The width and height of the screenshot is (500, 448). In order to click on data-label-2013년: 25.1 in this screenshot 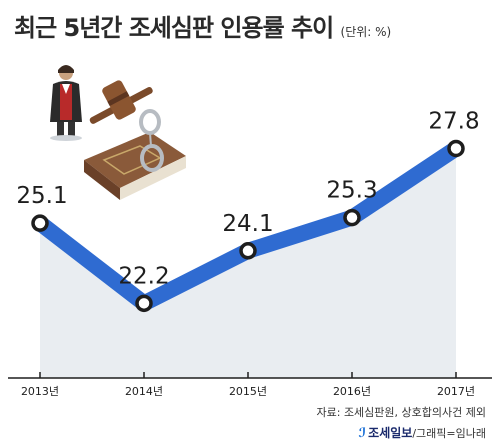, I will do `click(41, 196)`.